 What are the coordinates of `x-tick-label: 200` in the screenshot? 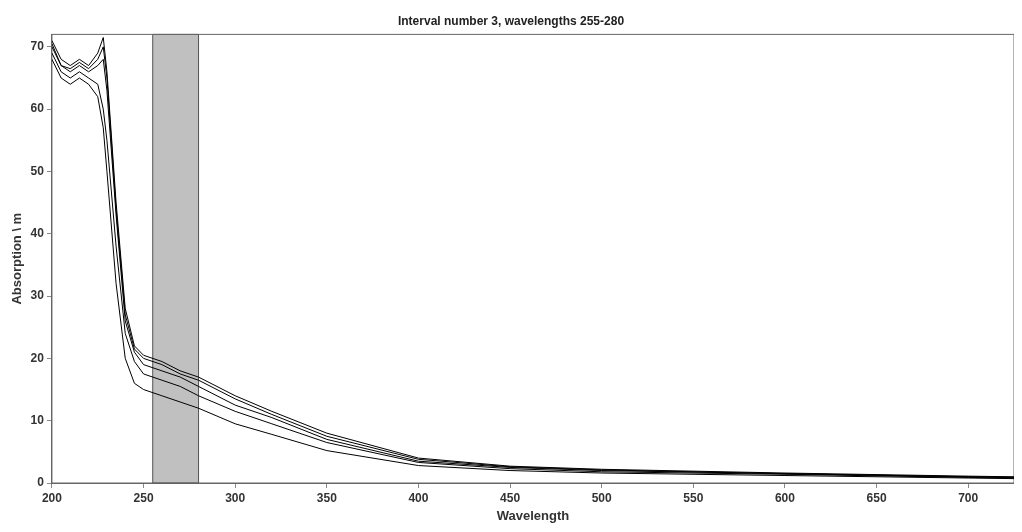 It's located at (52, 497).